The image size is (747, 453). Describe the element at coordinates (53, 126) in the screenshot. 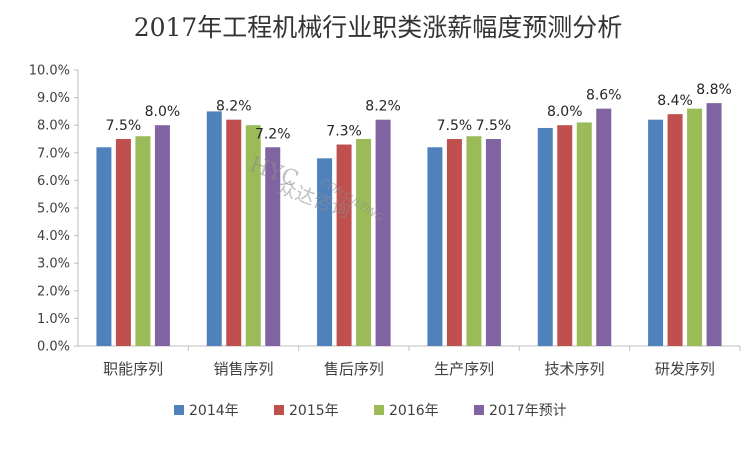

I see `y-tick-label: 8.0%` at that location.